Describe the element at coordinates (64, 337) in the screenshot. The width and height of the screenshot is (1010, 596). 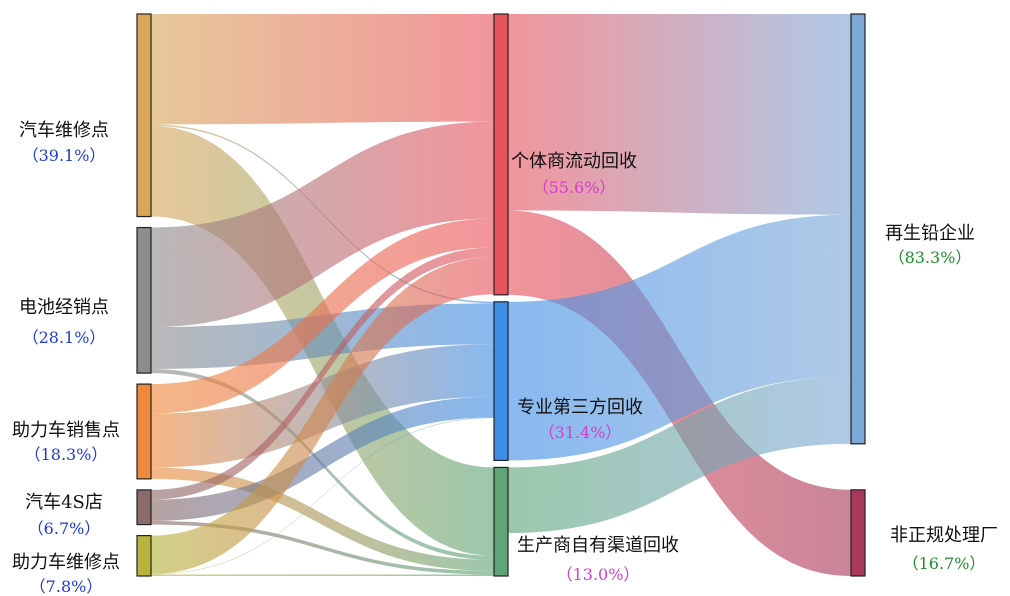
I see `percent-battery_dealer: （28.1%）` at that location.